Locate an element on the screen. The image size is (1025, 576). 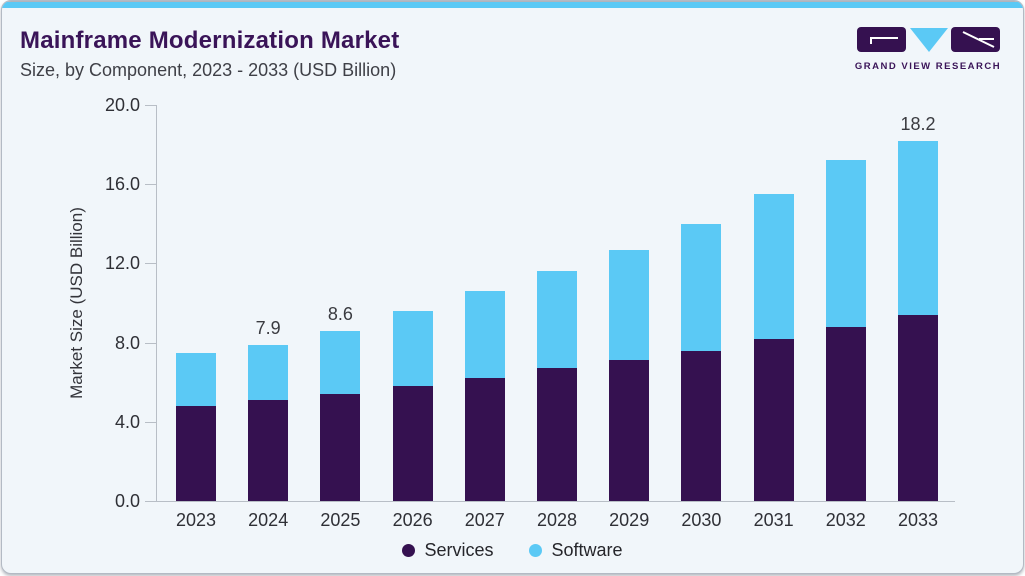
legend-label: Software is located at coordinates (587, 550).